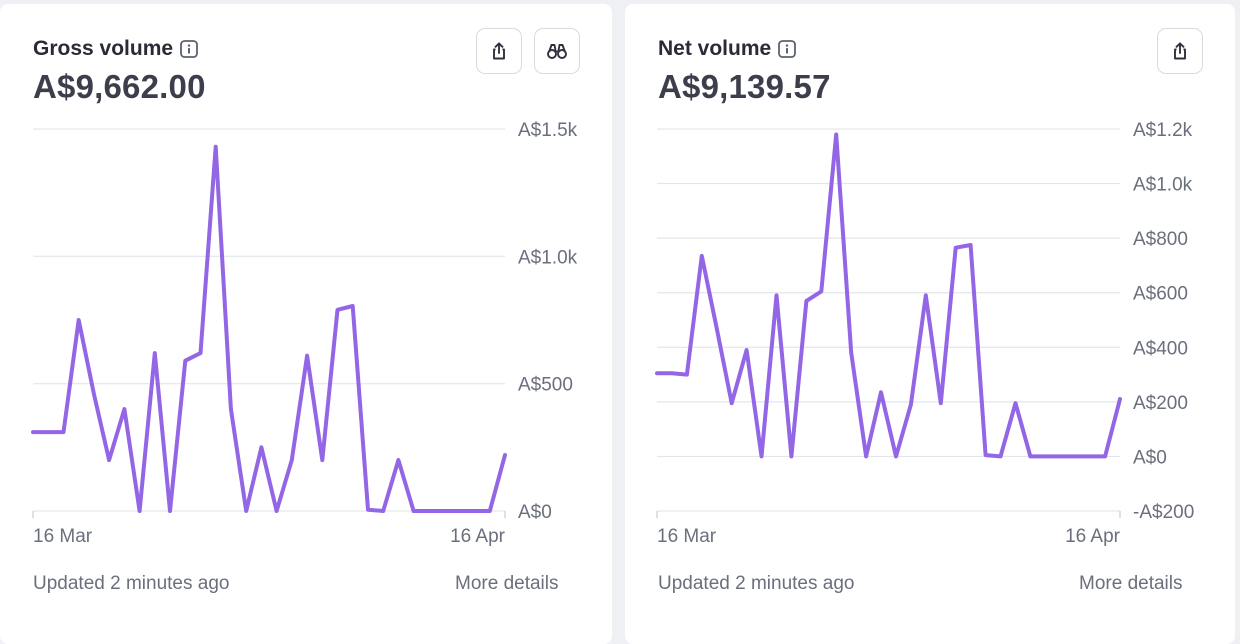  I want to click on y-tick-label: A$200, so click(1160, 403).